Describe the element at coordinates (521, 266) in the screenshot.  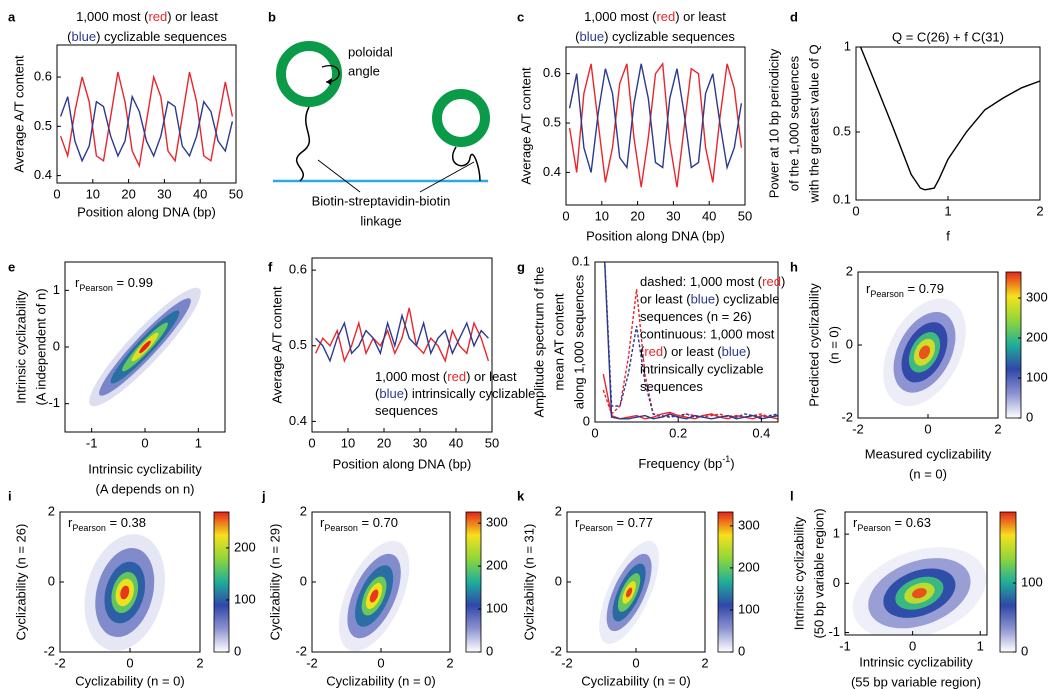
I see `panel-letter: g` at that location.